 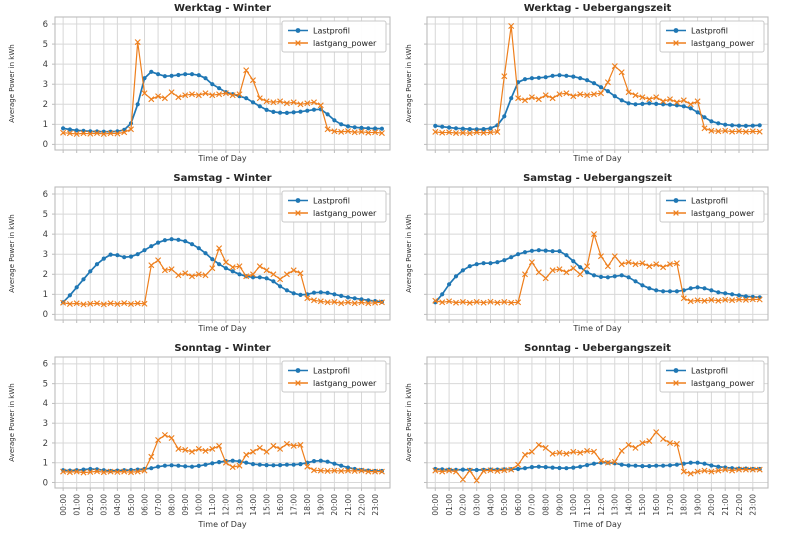 I want to click on series-lastprofil, so click(x=597, y=276).